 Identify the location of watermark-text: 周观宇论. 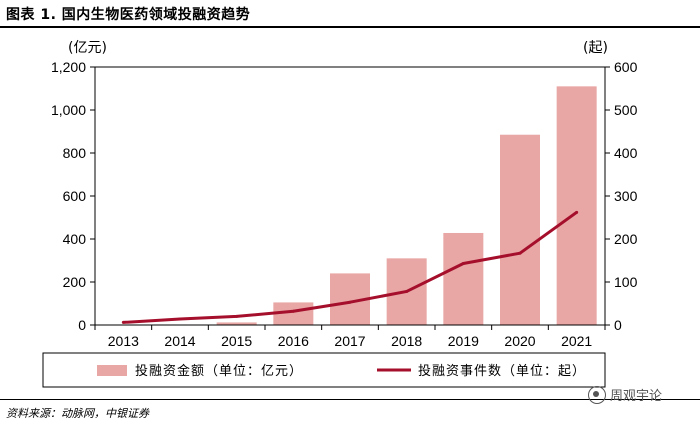
(636, 396).